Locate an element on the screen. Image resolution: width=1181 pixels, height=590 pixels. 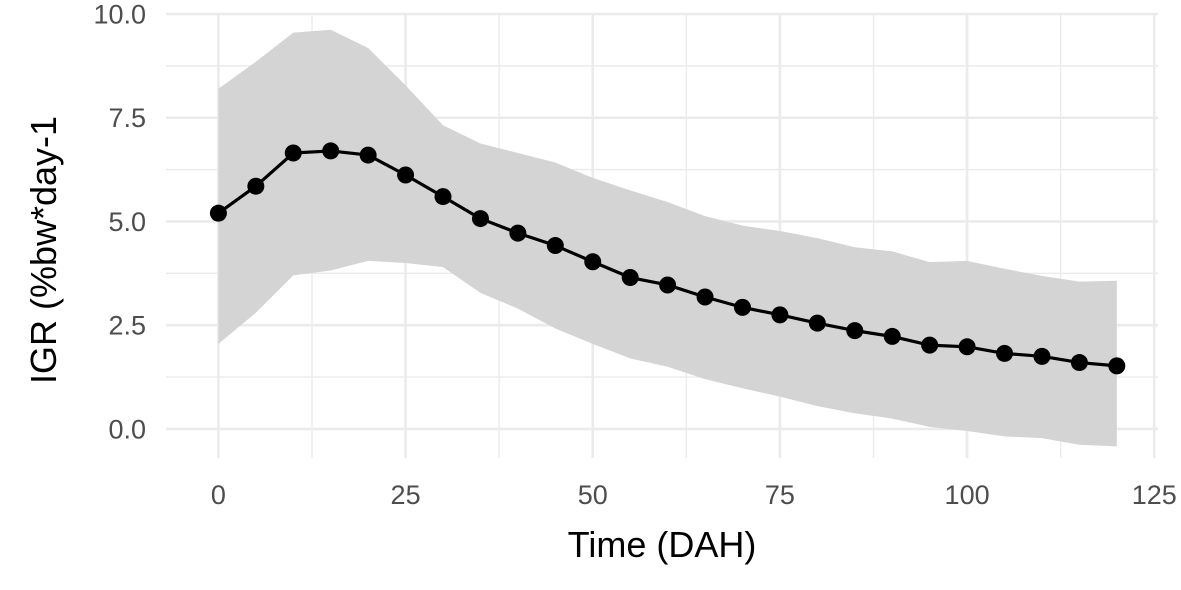
y-axis-title: IGR (%bw*day-1 is located at coordinates (43, 250).